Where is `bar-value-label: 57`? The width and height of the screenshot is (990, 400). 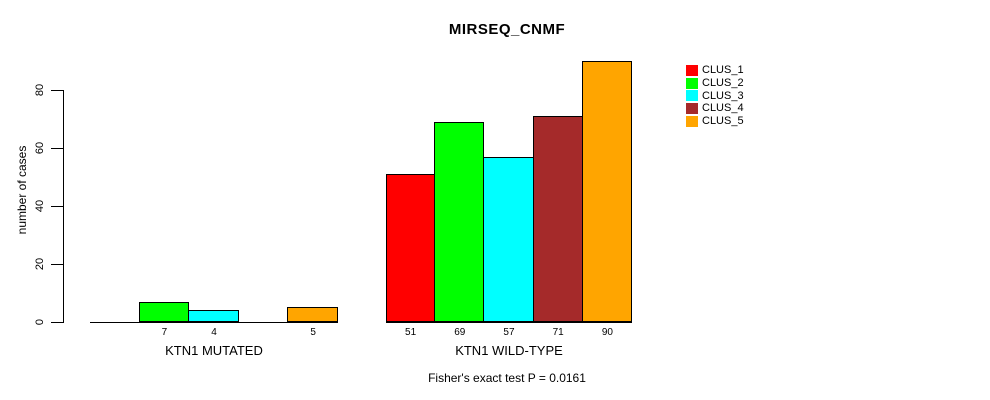 bar-value-label: 57 is located at coordinates (509, 332).